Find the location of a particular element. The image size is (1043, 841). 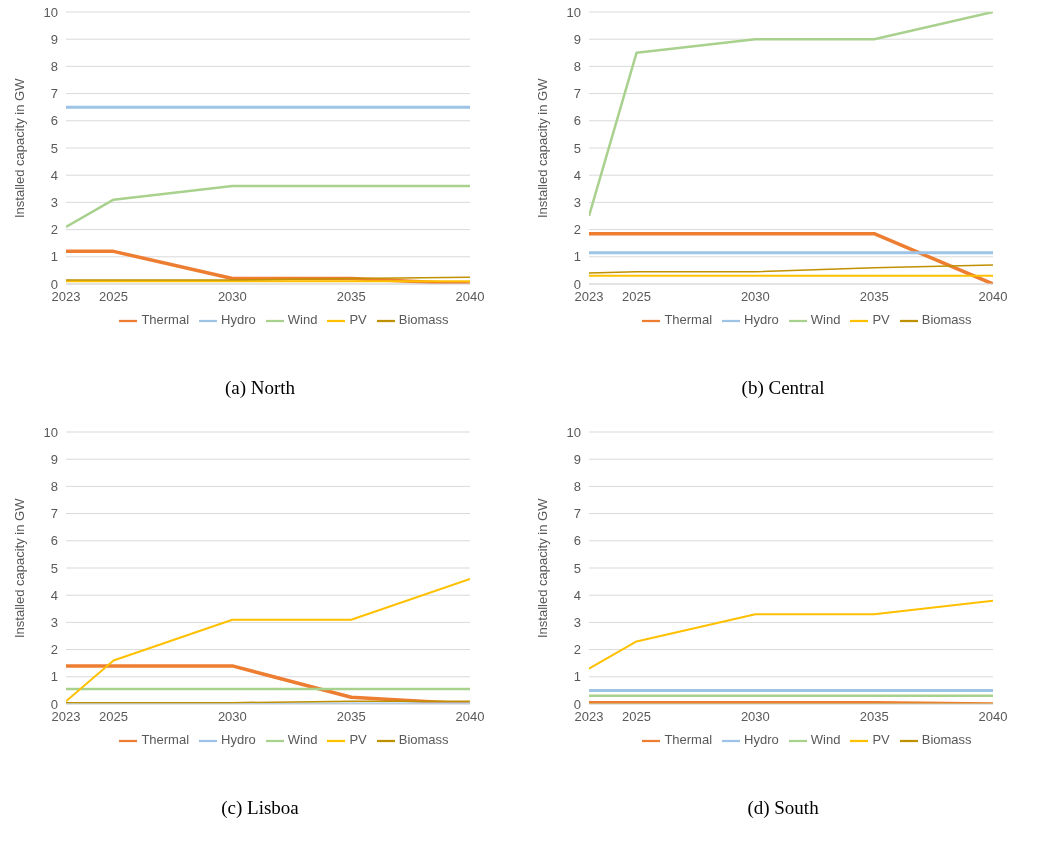

text: (b) Central is located at coordinates (783, 388).